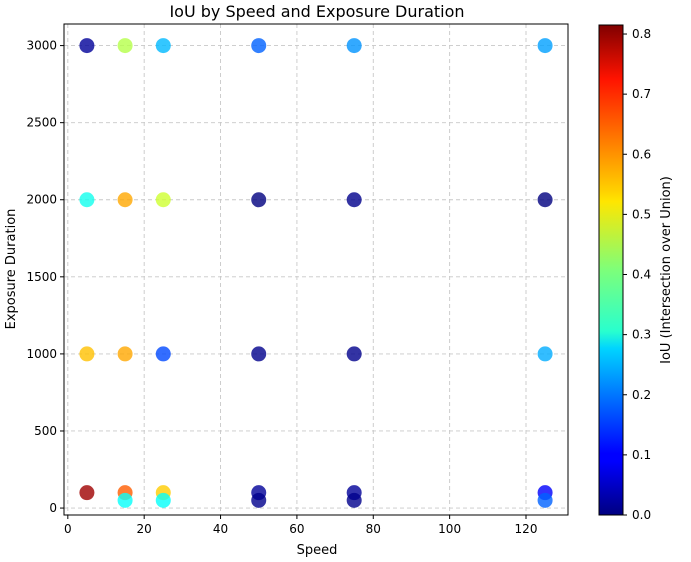 The height and width of the screenshot is (562, 691). I want to click on colorbar-tick-label: 0.0, so click(641, 515).